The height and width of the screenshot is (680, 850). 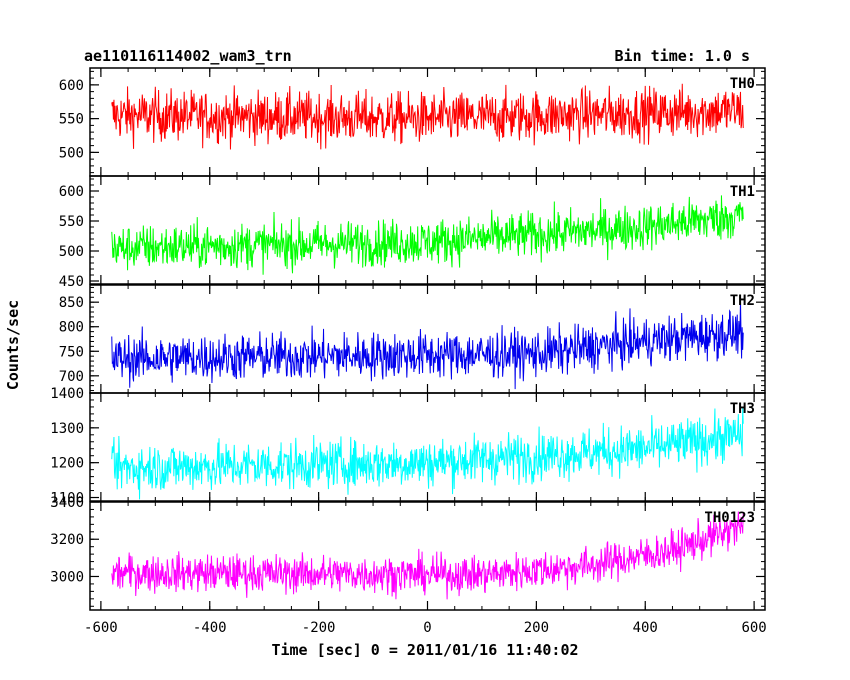 I want to click on series-th0123, so click(x=427, y=555).